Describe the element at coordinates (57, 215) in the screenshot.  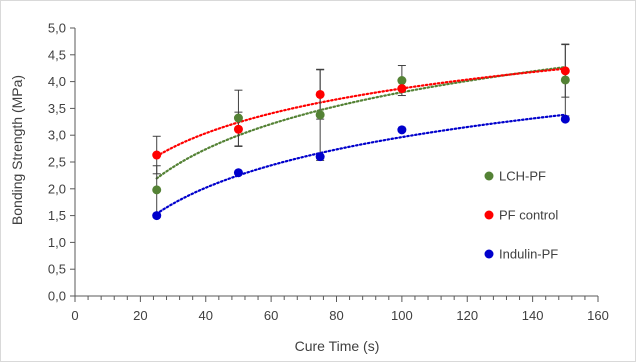
I see `y-tick-label: 1,5` at that location.